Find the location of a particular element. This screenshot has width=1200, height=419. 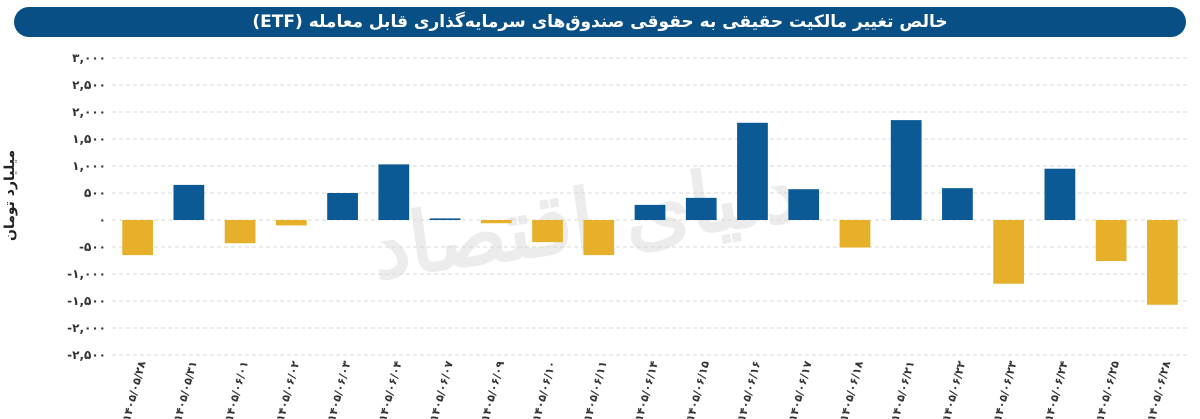

y-tick-label: ۲,۵۰۰ is located at coordinates (89, 85).